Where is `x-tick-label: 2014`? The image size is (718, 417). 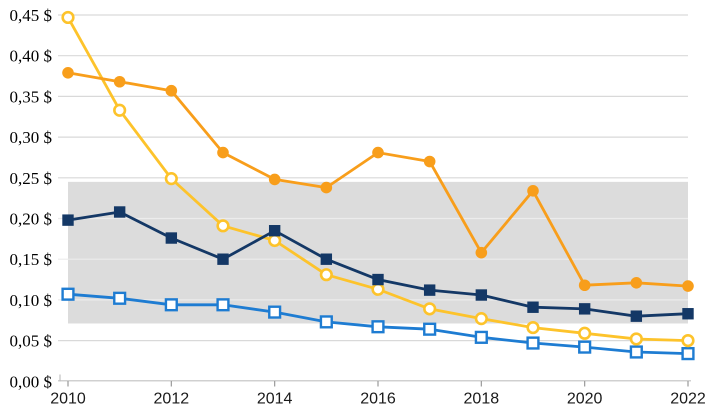
x-tick-label: 2014 is located at coordinates (275, 399).